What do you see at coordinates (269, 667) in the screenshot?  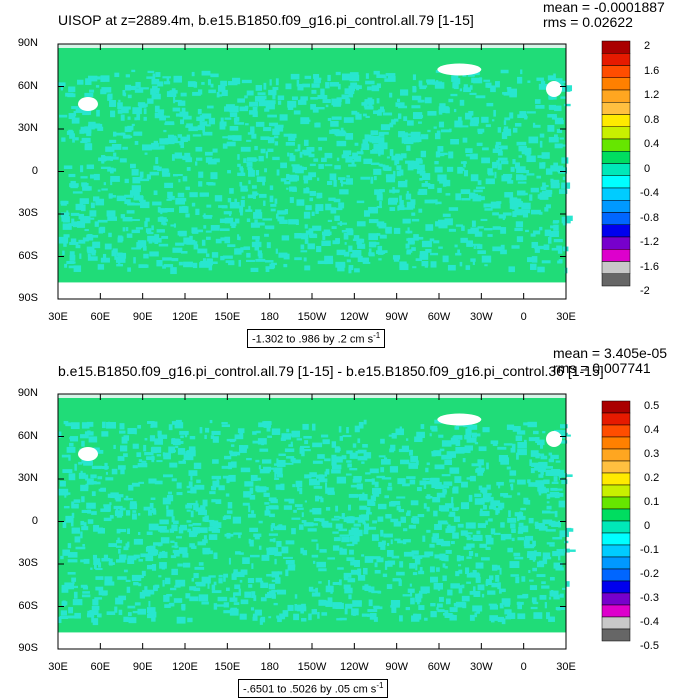 I see `lon-label: 180` at bounding box center [269, 667].